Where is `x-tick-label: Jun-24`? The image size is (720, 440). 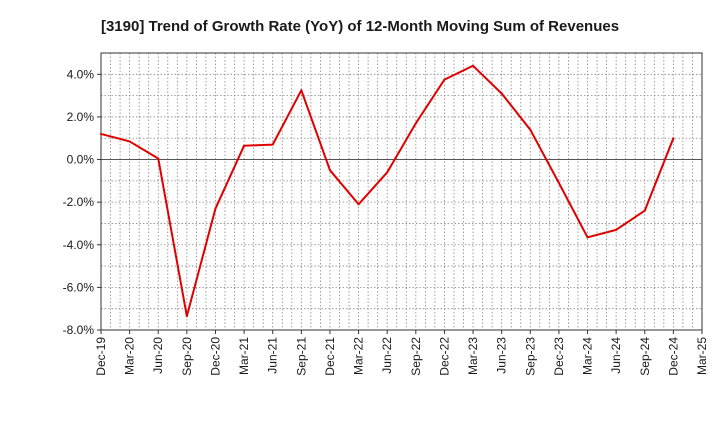 x-tick-label: Jun-24 is located at coordinates (616, 355).